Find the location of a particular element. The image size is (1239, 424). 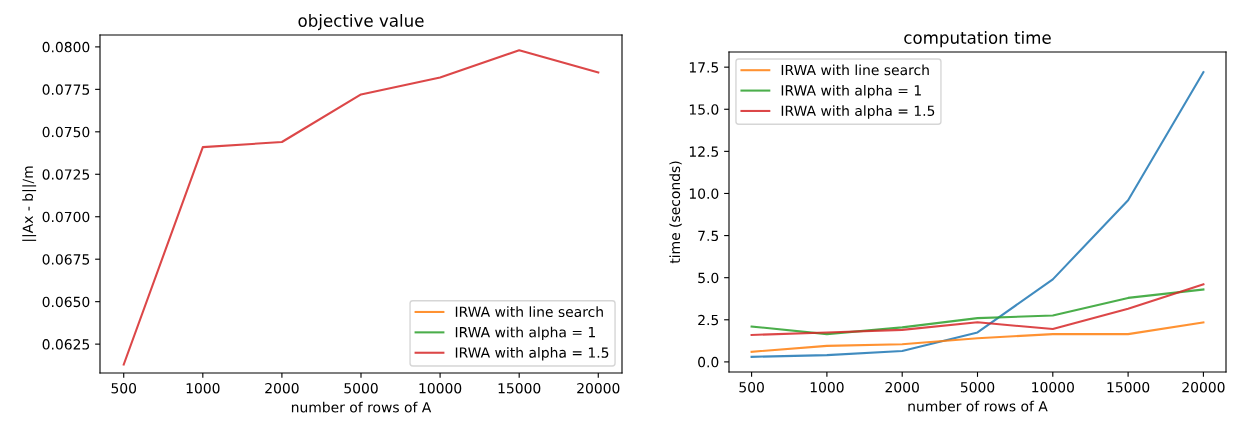

chart-title: computation time is located at coordinates (977, 39).